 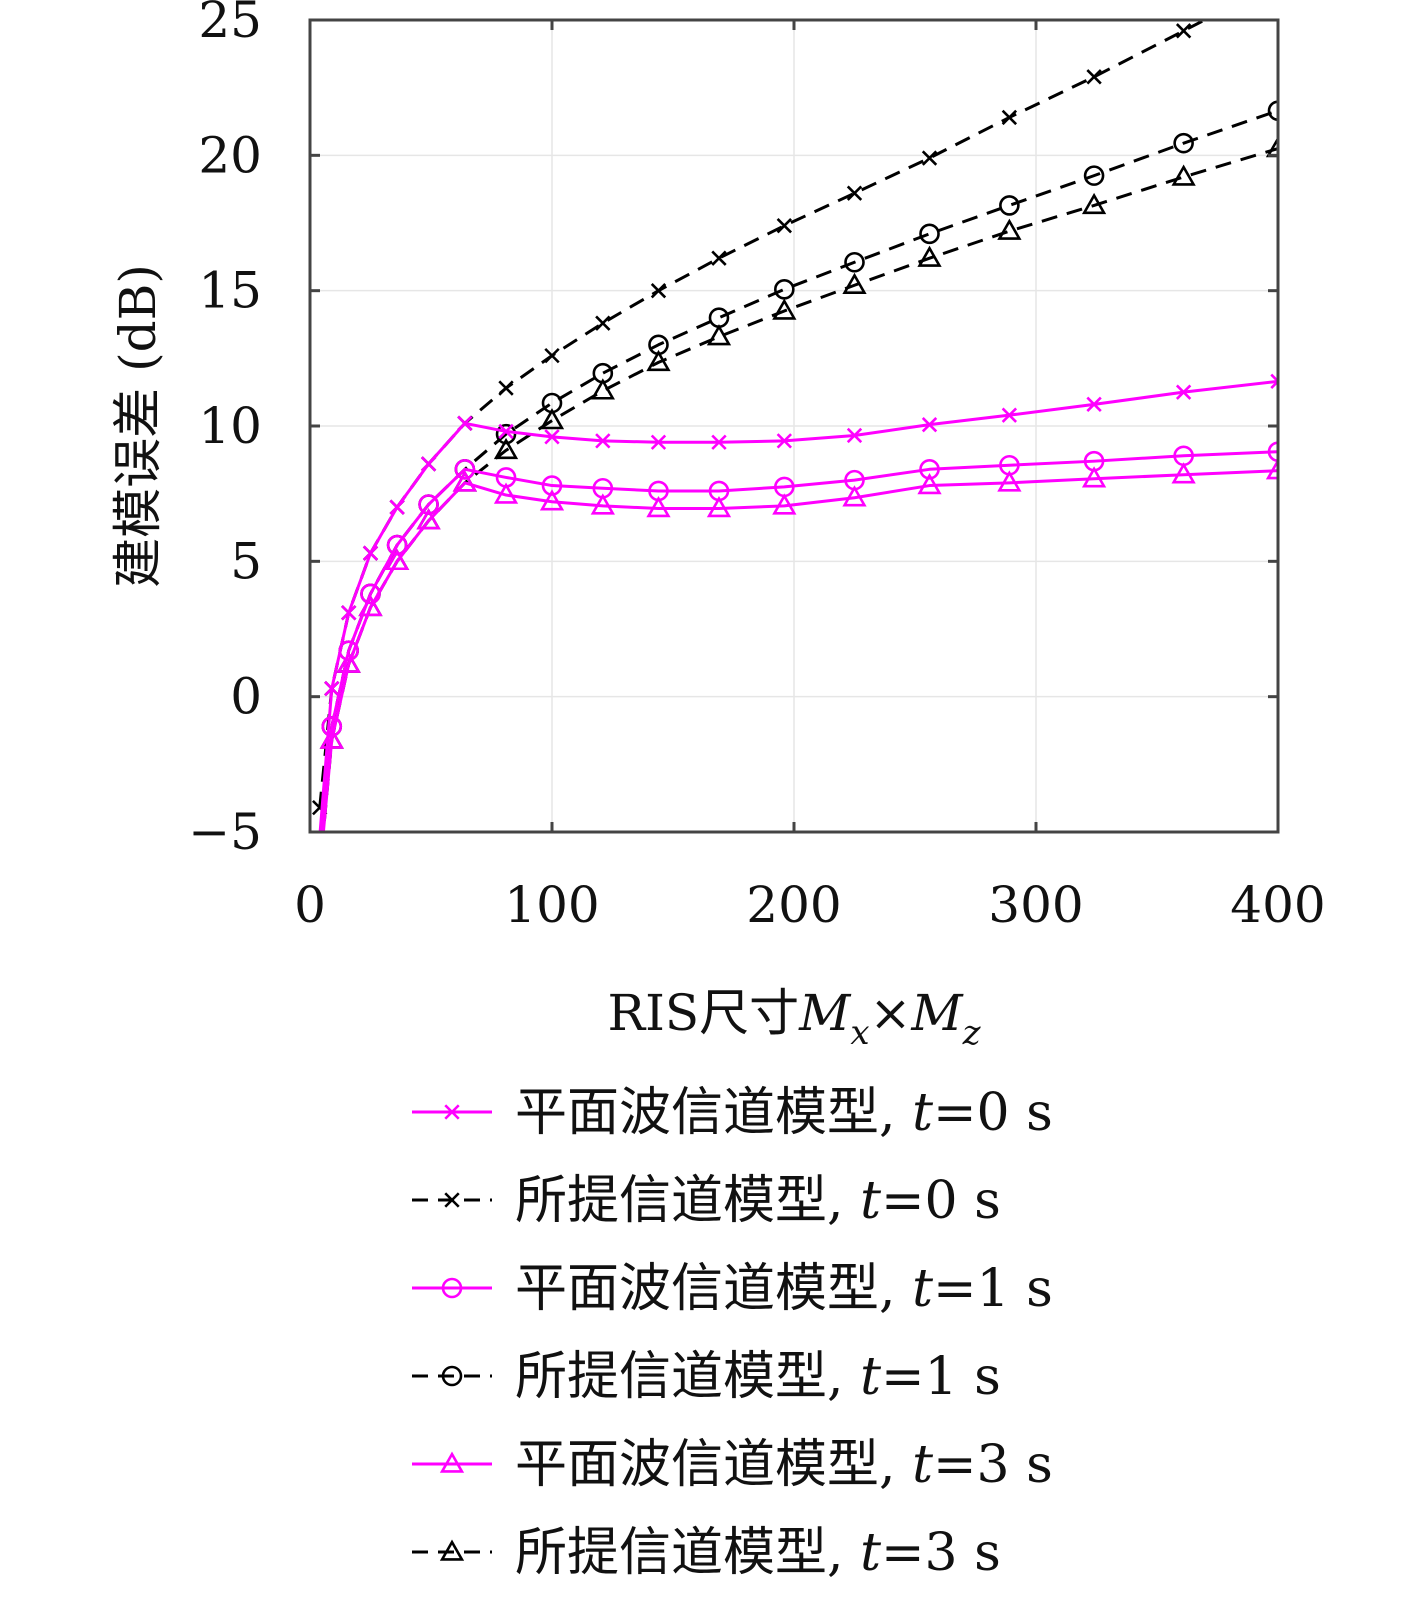 What do you see at coordinates (993, 1113) in the screenshot?
I see `legend-label-suffix: =0 s` at bounding box center [993, 1113].